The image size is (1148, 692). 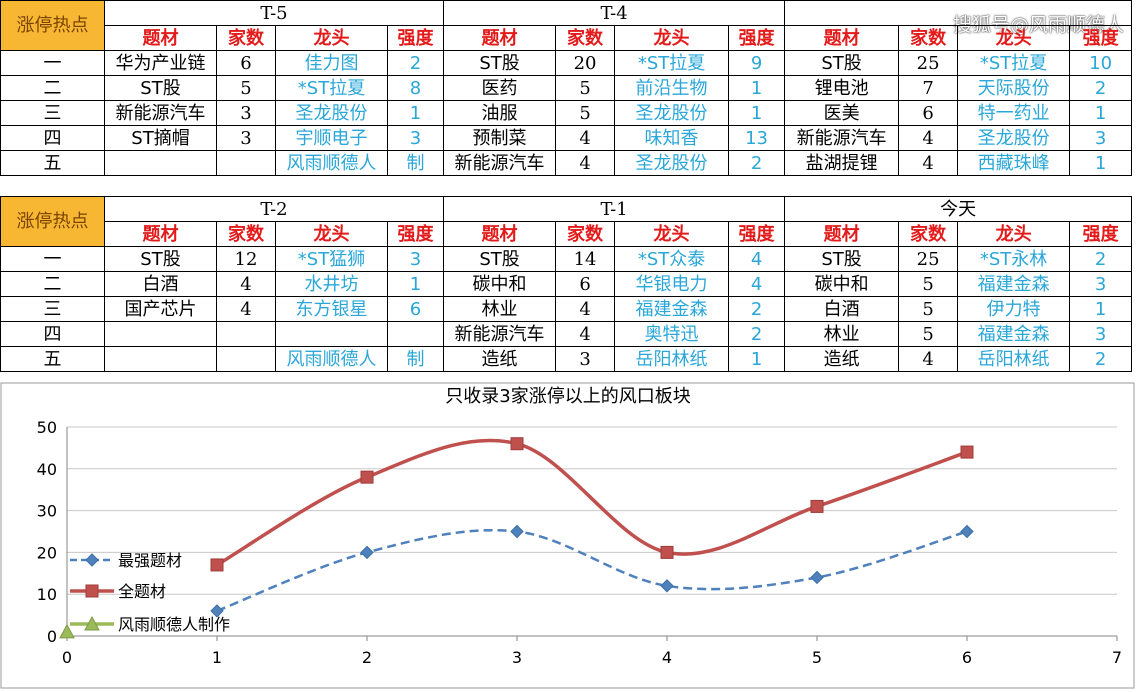 I want to click on count-cell: 6, so click(x=585, y=284).